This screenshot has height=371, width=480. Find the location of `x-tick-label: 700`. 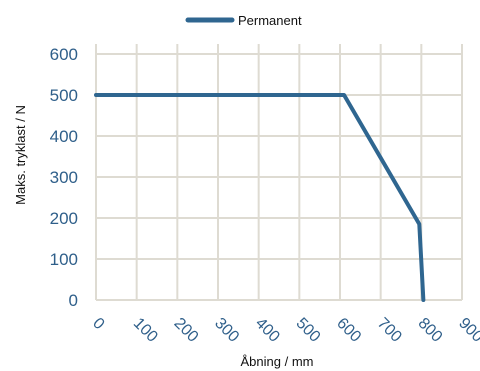

x-tick-label: 700 is located at coordinates (389, 330).